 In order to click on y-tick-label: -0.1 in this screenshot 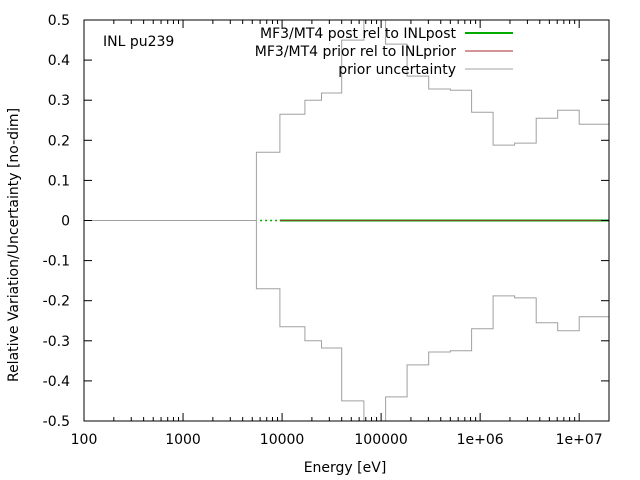, I will do `click(56, 262)`.